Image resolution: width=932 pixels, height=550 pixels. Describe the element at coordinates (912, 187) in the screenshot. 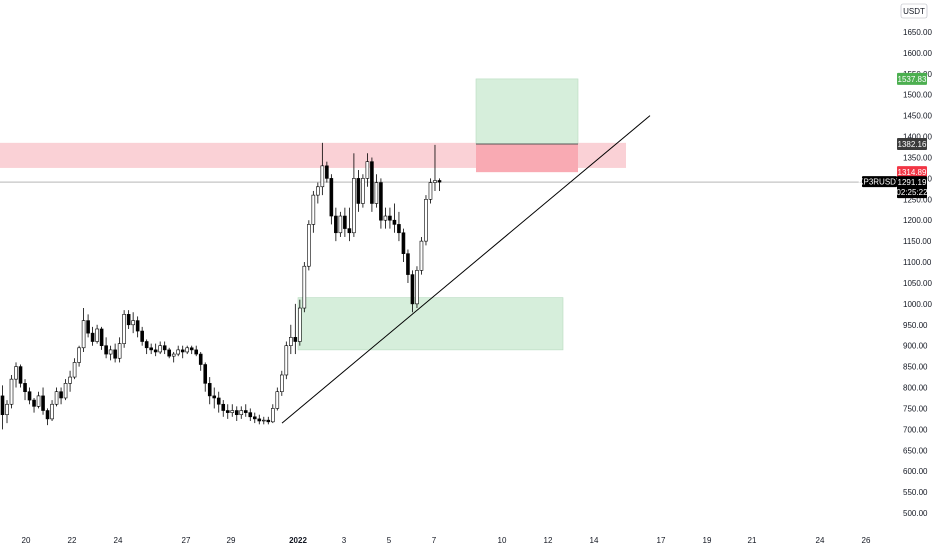

I see `last-price-badge-bg` at that location.